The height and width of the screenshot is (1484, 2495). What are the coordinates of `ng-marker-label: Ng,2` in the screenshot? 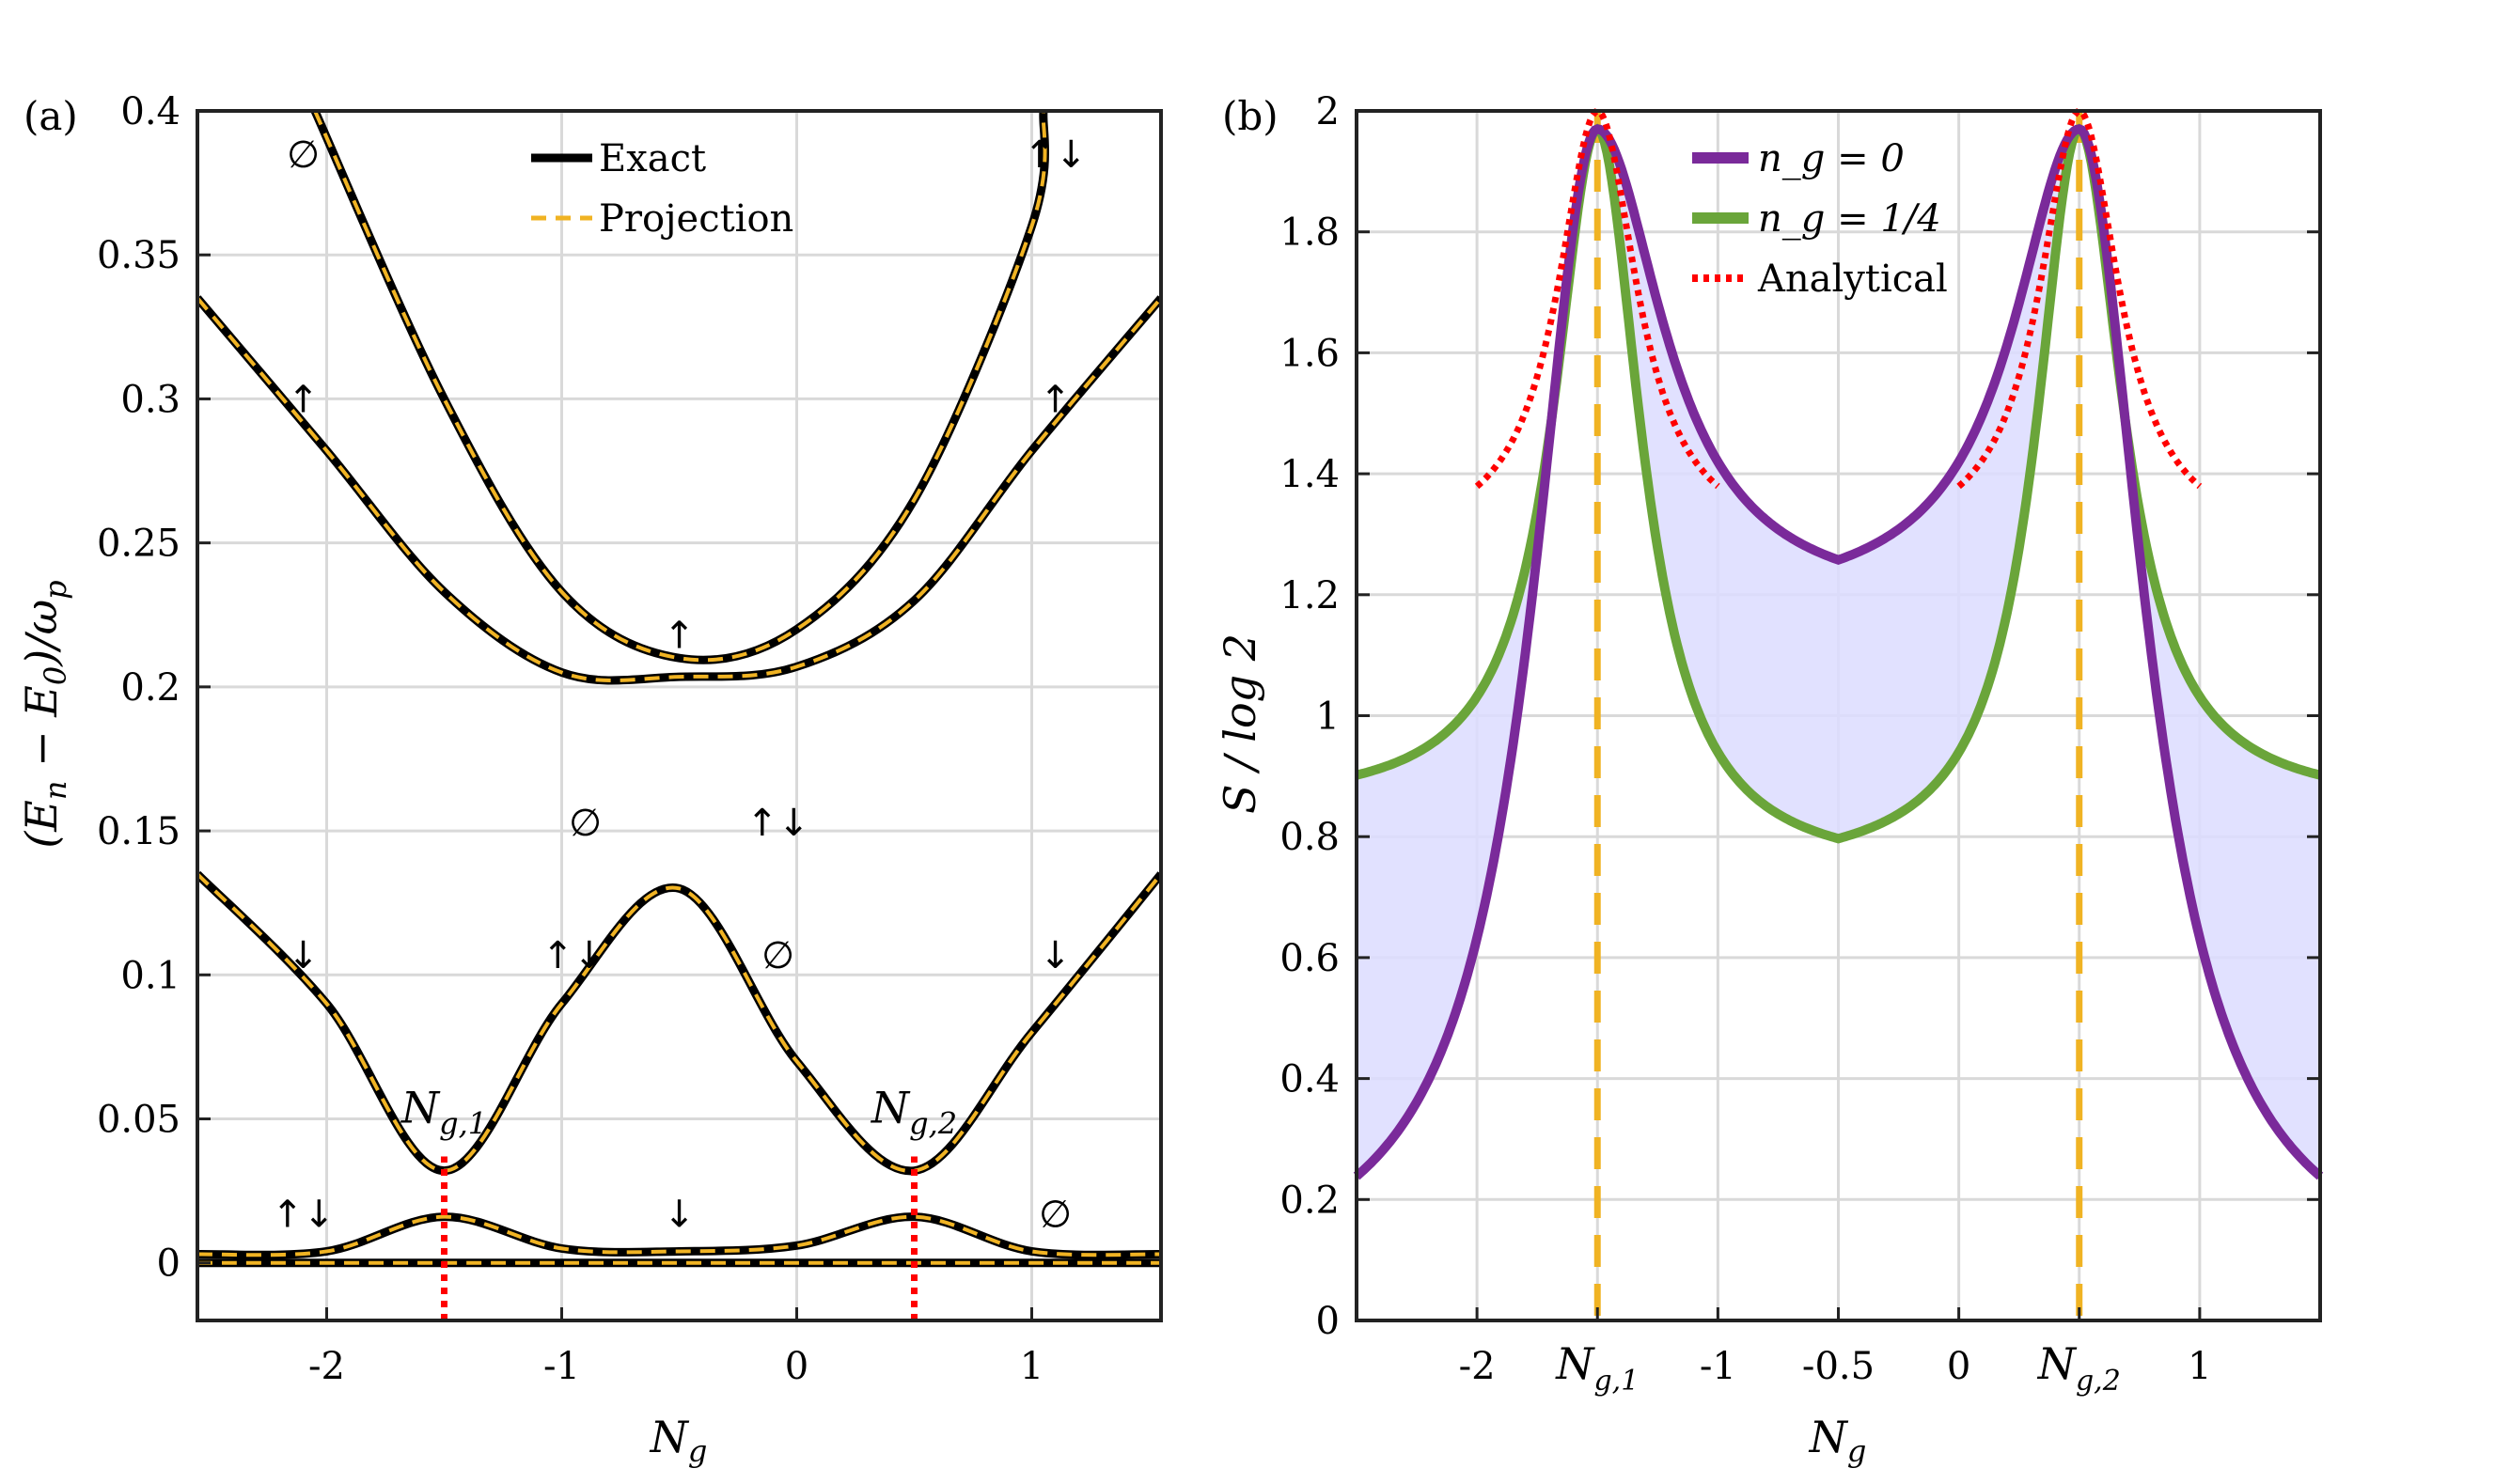 It's located at (914, 1111).